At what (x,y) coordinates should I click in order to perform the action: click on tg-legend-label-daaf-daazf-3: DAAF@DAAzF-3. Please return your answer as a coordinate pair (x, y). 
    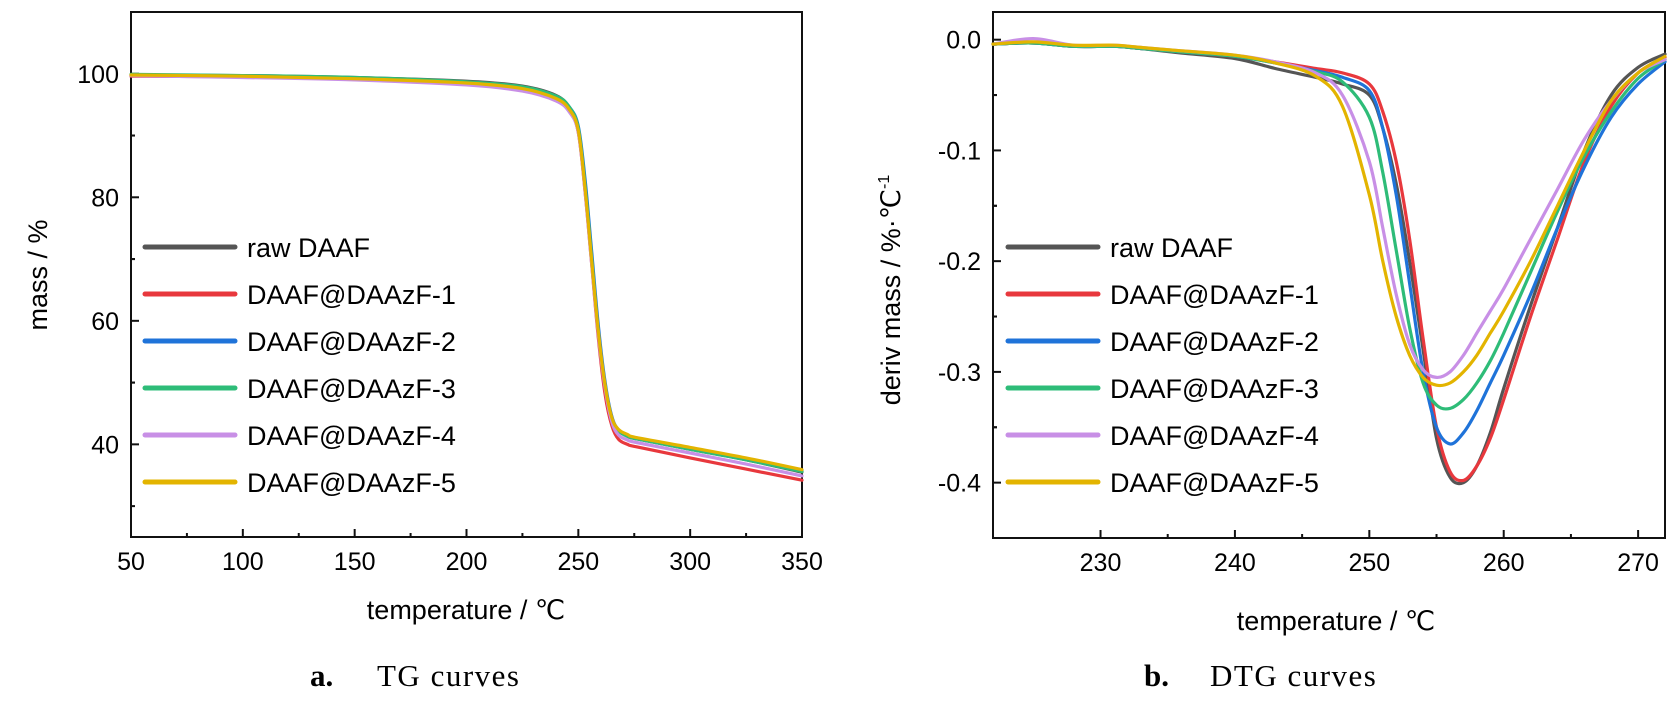
    Looking at the image, I should click on (351, 389).